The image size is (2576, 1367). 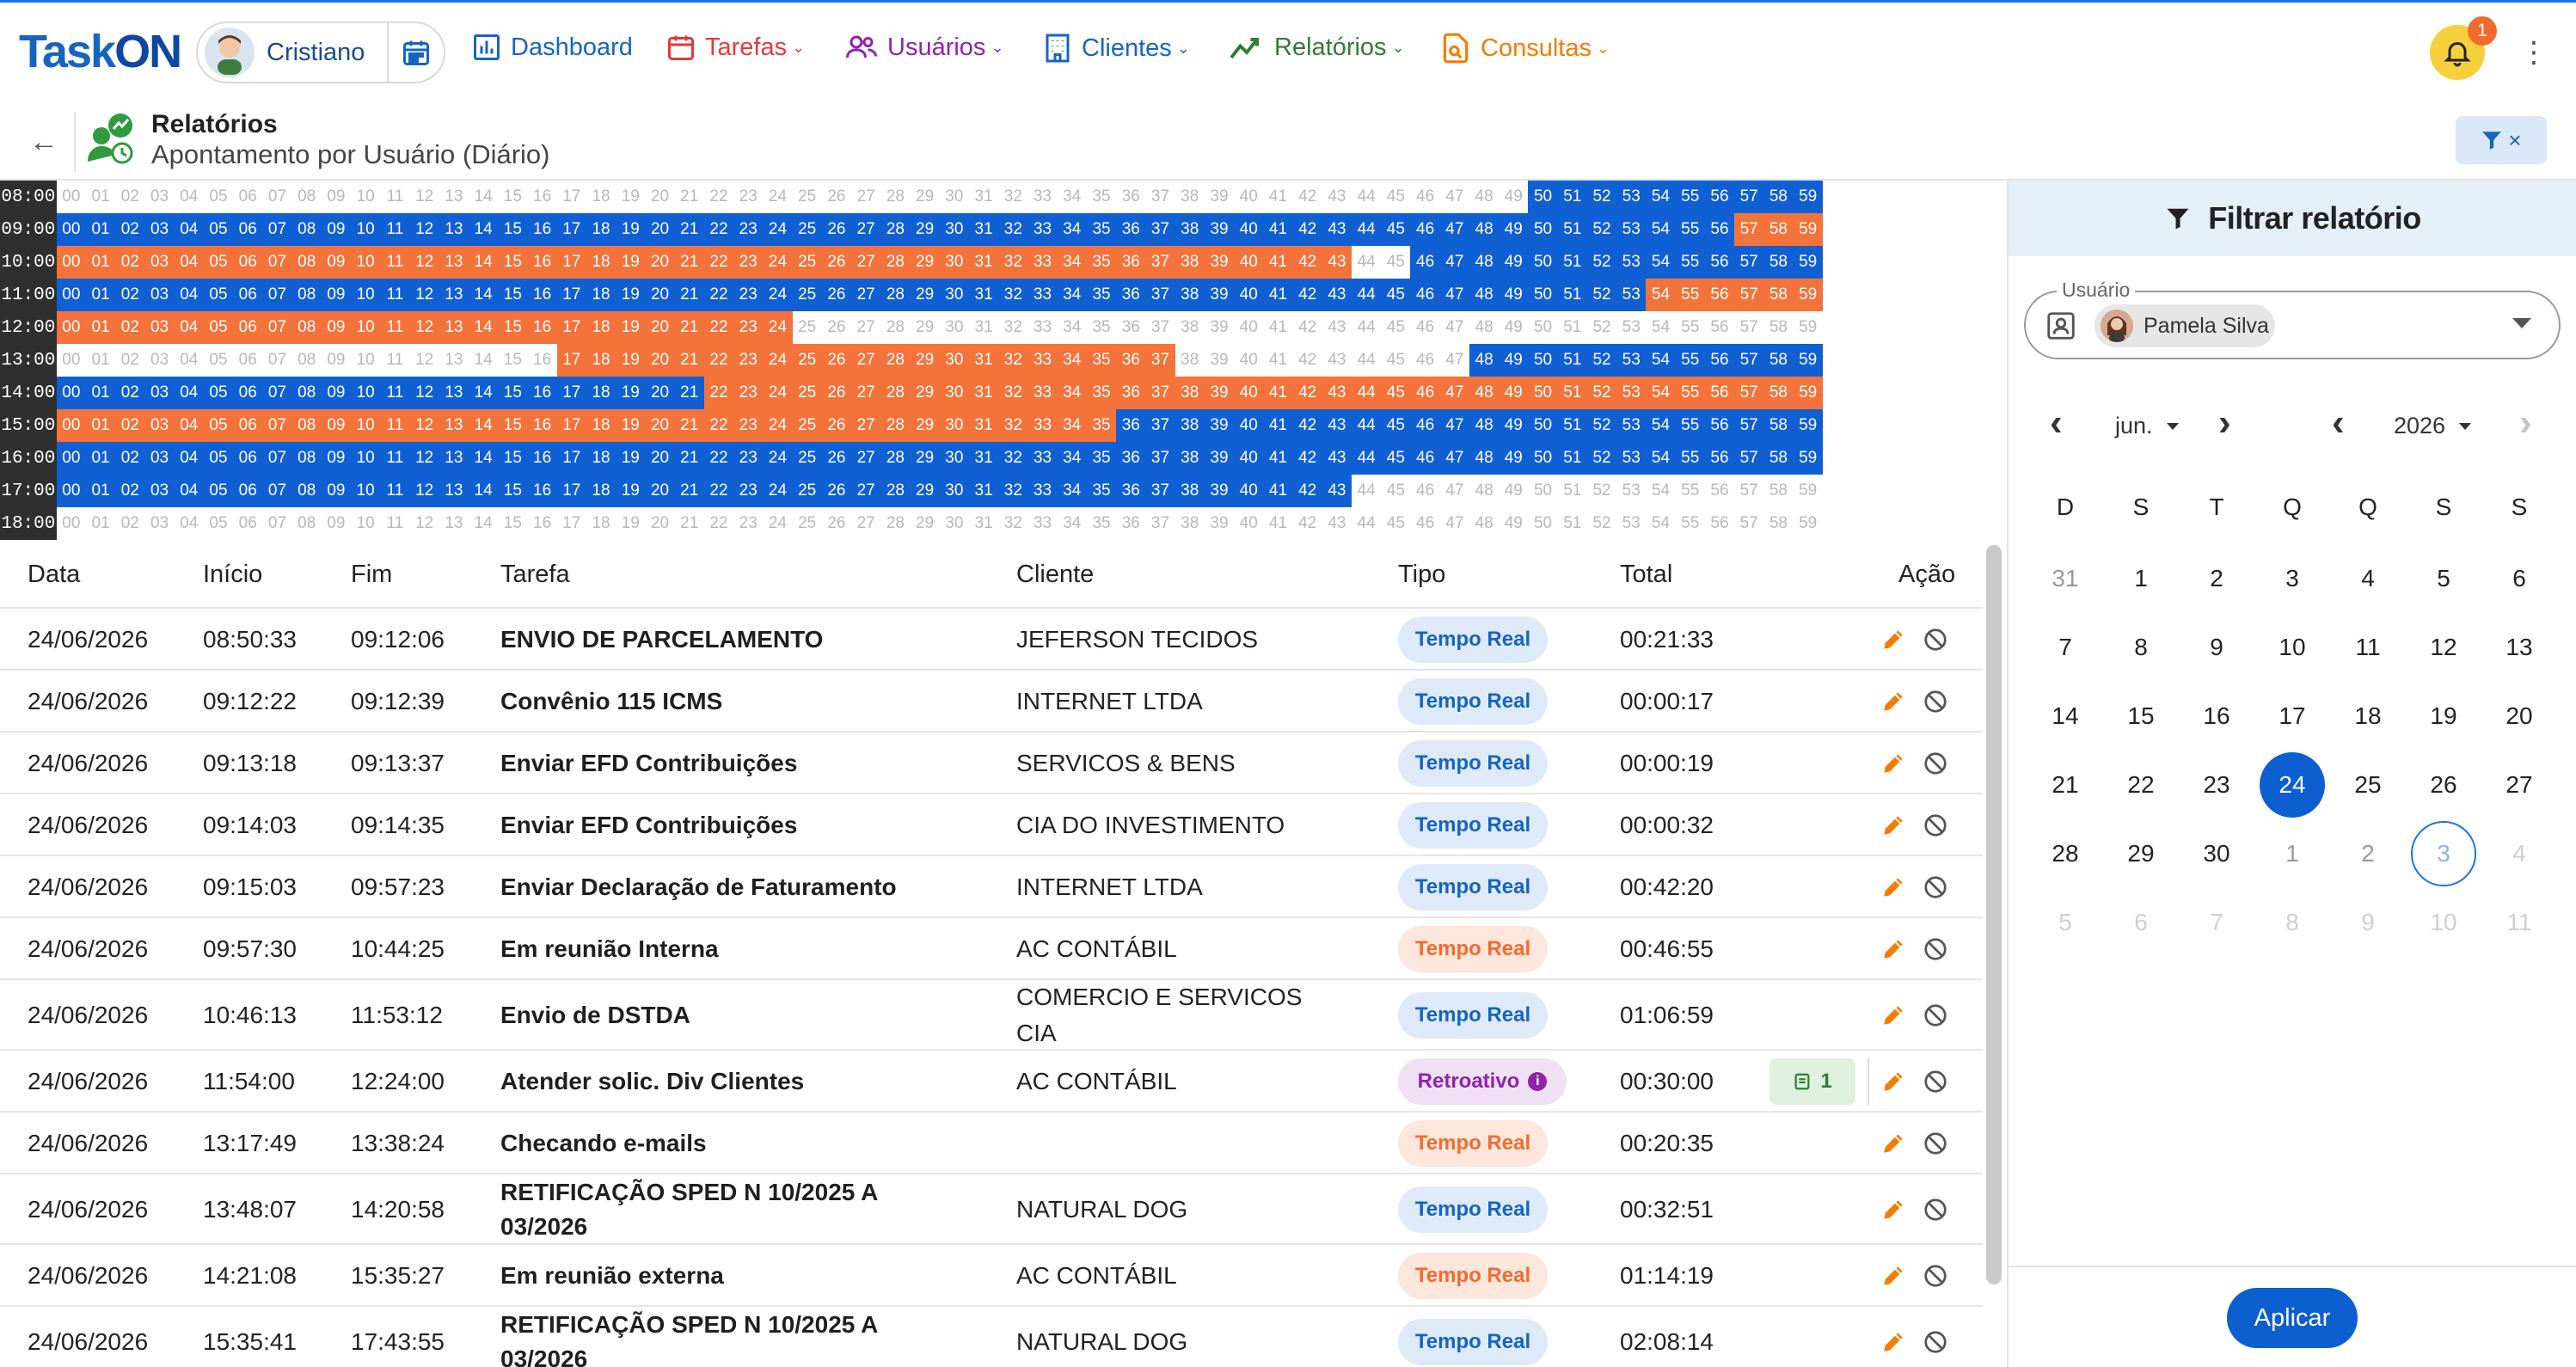 I want to click on calendar-day: 17, so click(x=2292, y=715).